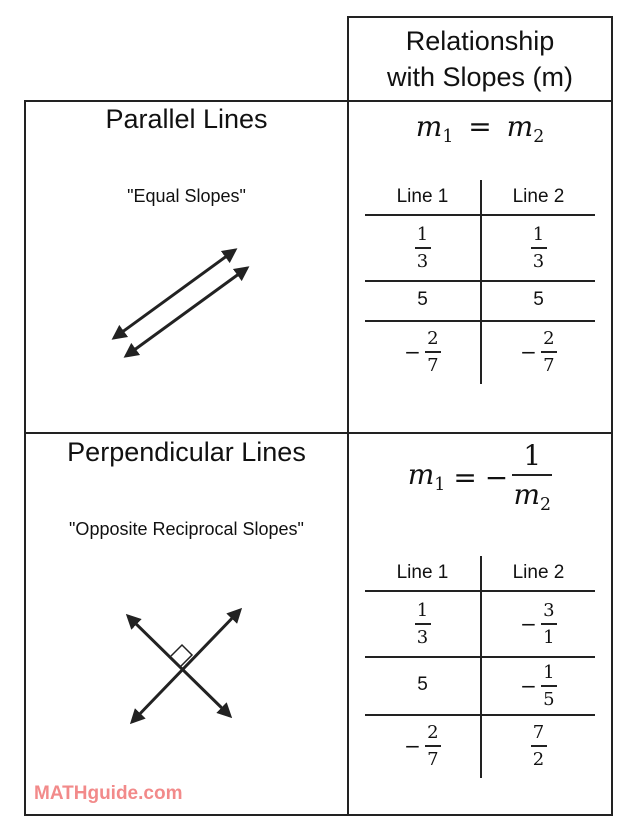 This screenshot has width=630, height=832. Describe the element at coordinates (318, 433) in the screenshot. I see `row-divider` at that location.